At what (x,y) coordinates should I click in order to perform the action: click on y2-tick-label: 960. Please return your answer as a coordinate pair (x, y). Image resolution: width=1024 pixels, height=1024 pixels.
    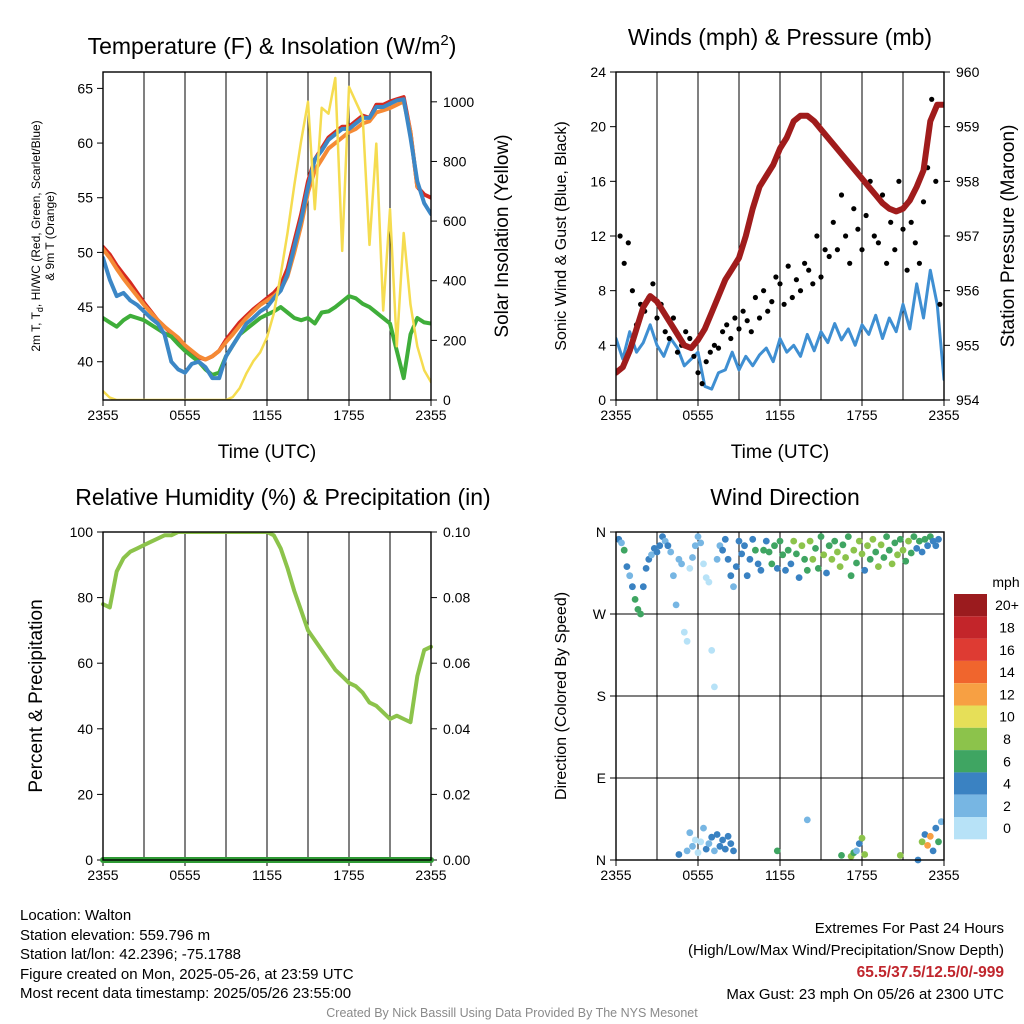
    Looking at the image, I should click on (968, 72).